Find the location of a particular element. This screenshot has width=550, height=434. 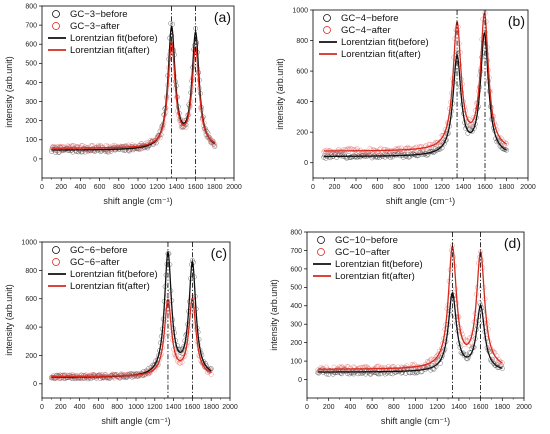

panel-label: (d) is located at coordinates (512, 243).